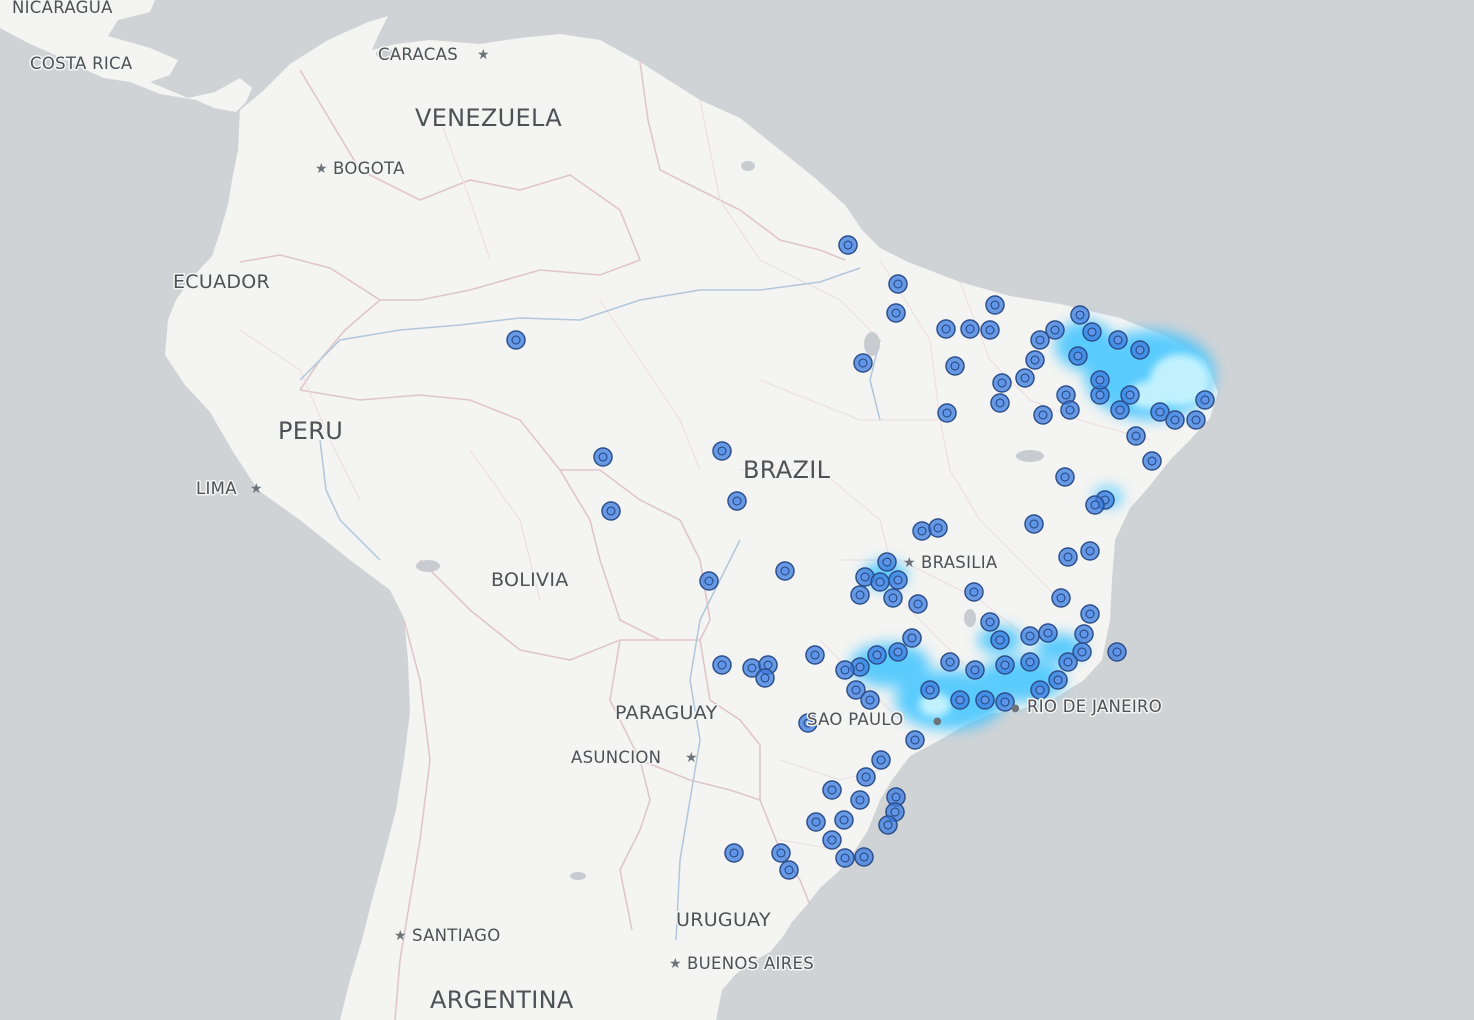  Describe the element at coordinates (216, 488) in the screenshot. I see `label-lima: LIMA` at that location.